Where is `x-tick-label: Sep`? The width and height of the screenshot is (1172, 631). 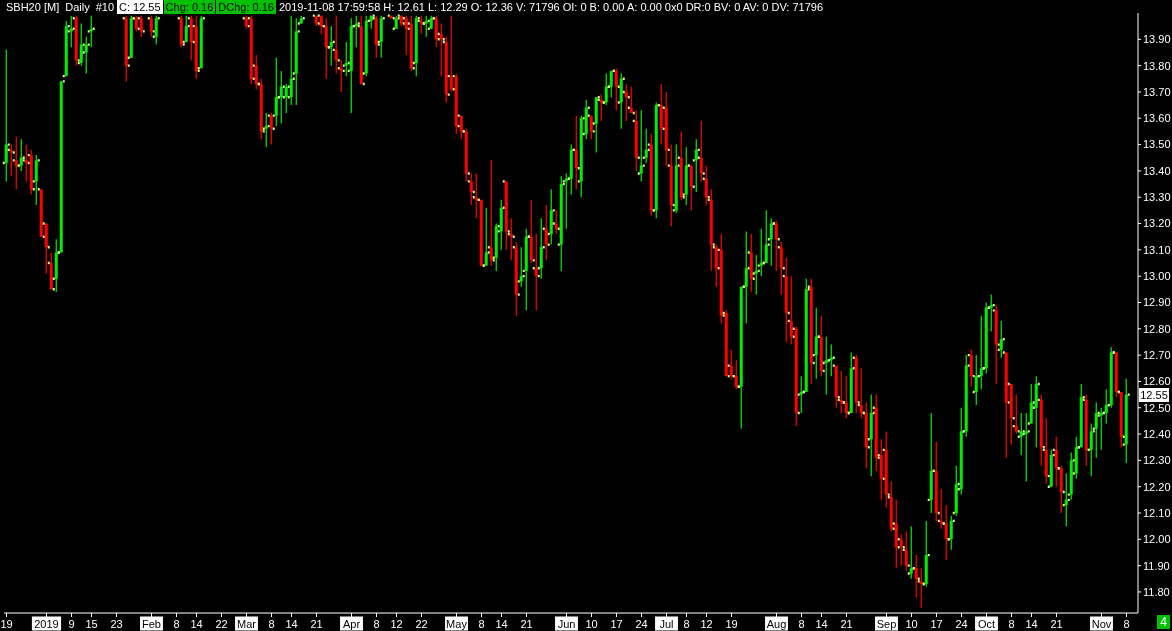
x-tick-label: Sep is located at coordinates (886, 624).